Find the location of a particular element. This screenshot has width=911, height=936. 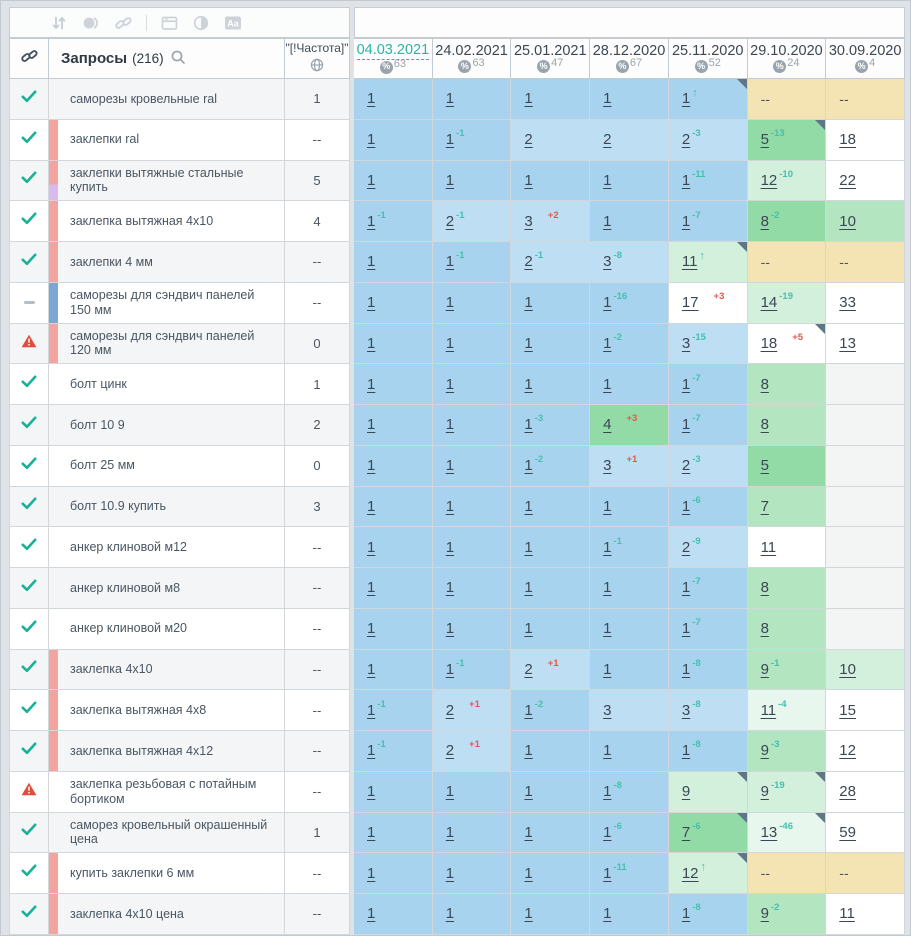

date-label: 25.01.2021 is located at coordinates (550, 50).